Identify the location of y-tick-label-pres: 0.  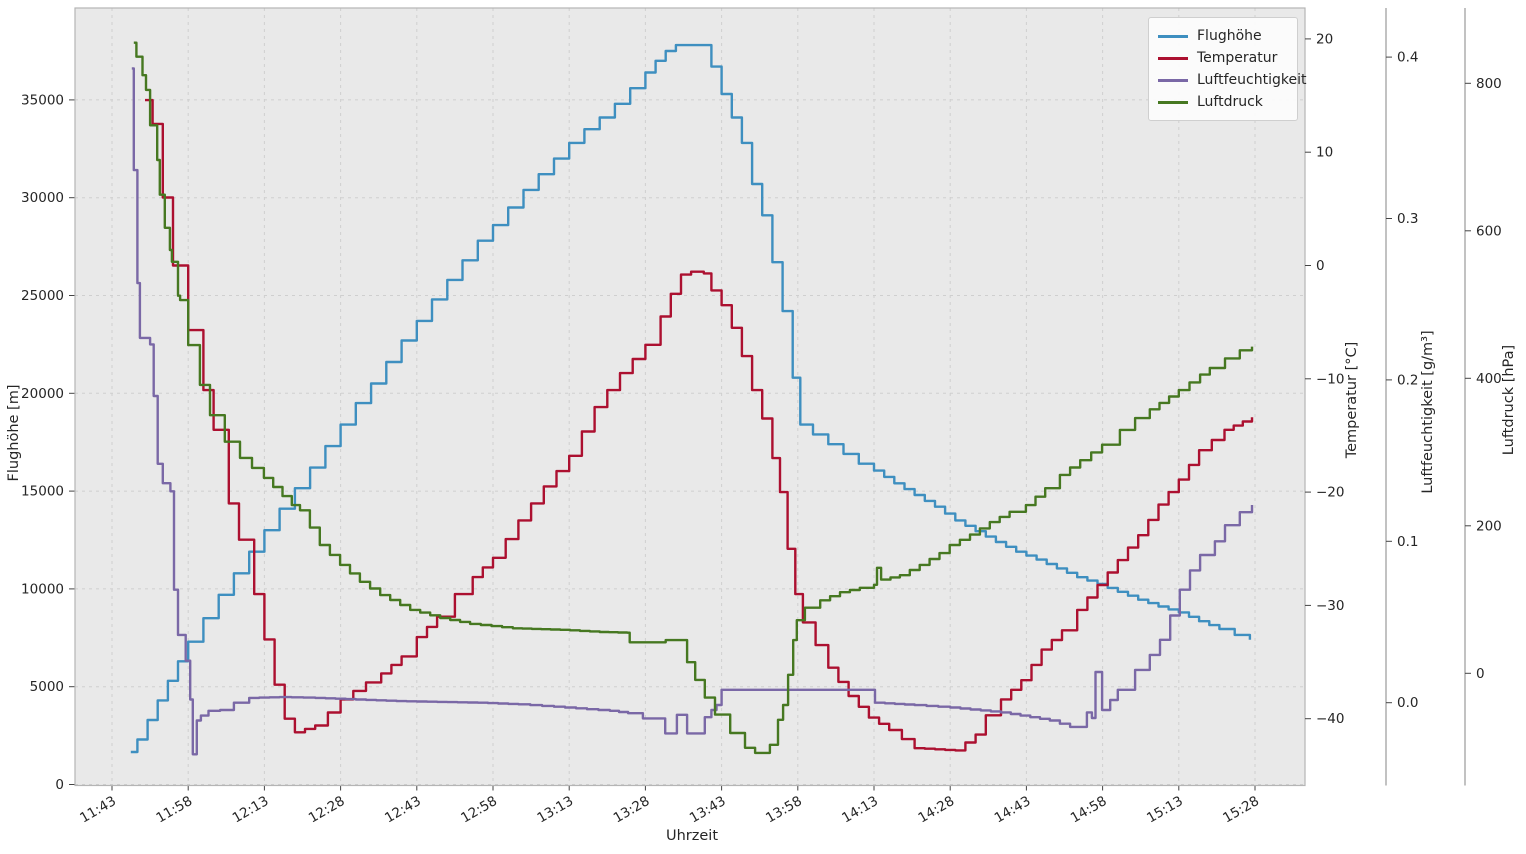
(1480, 674).